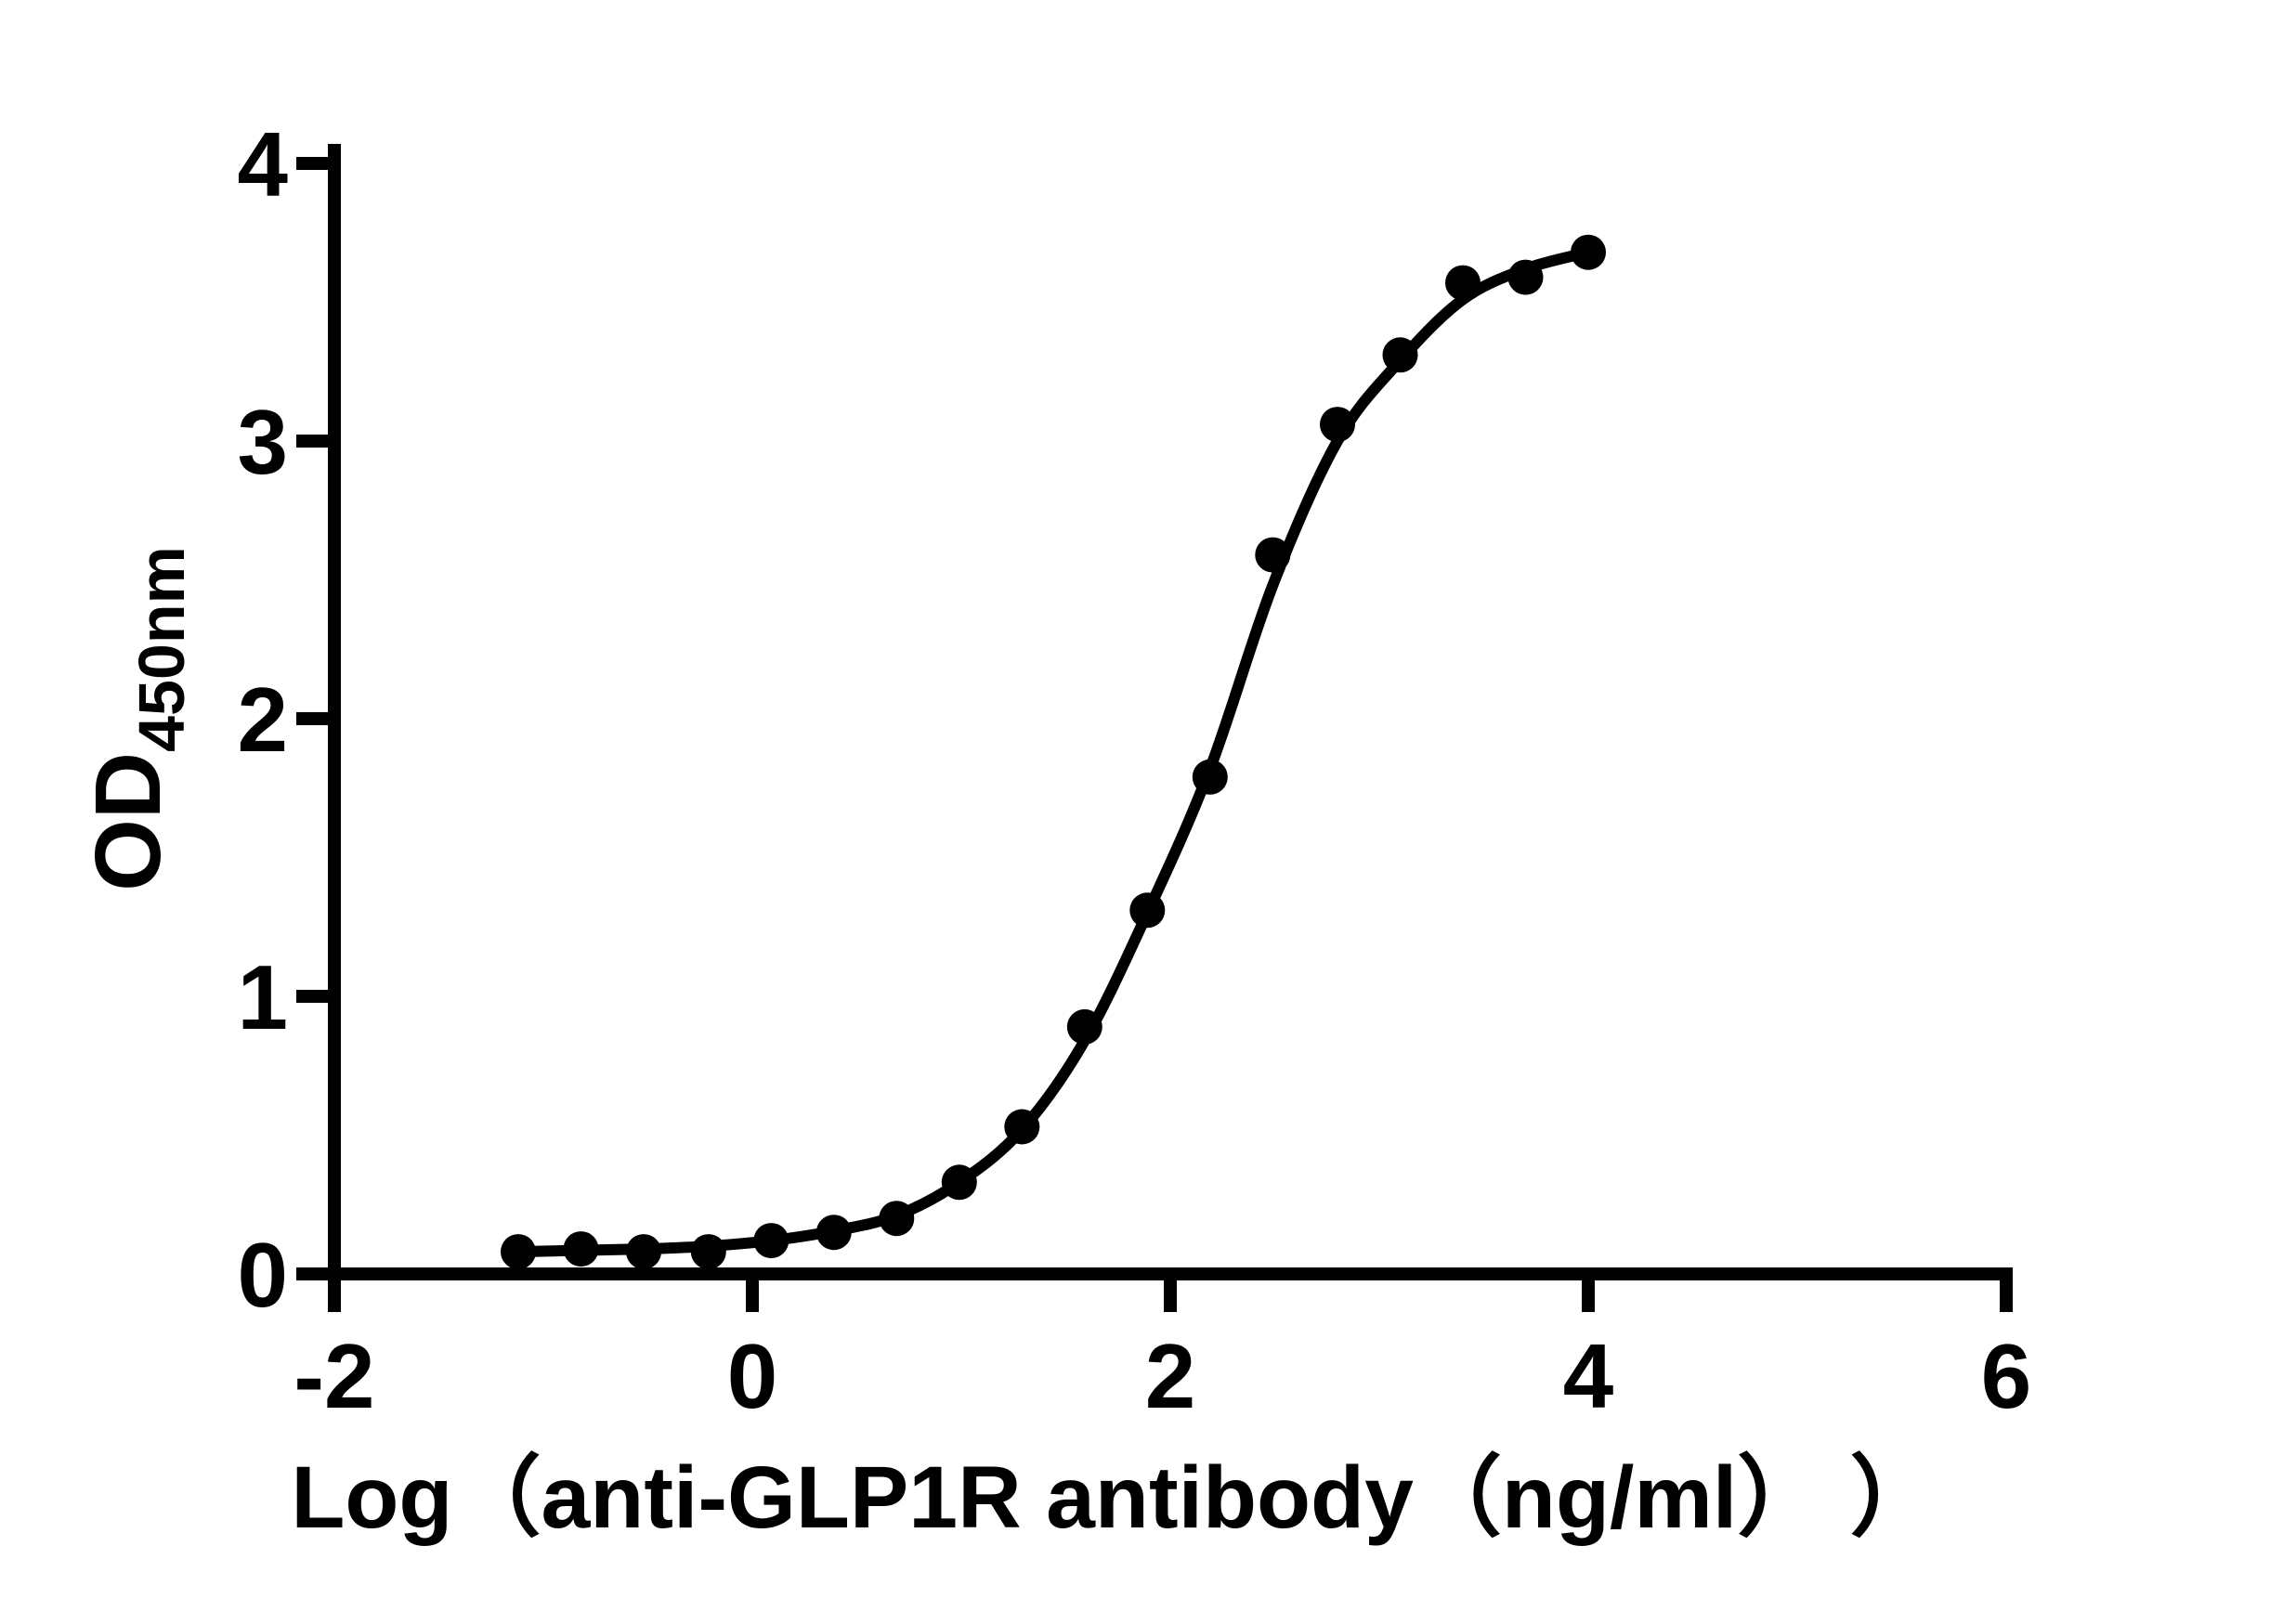 Image resolution: width=2283 pixels, height=1624 pixels. What do you see at coordinates (262, 442) in the screenshot?
I see `y-tick-label: 3` at bounding box center [262, 442].